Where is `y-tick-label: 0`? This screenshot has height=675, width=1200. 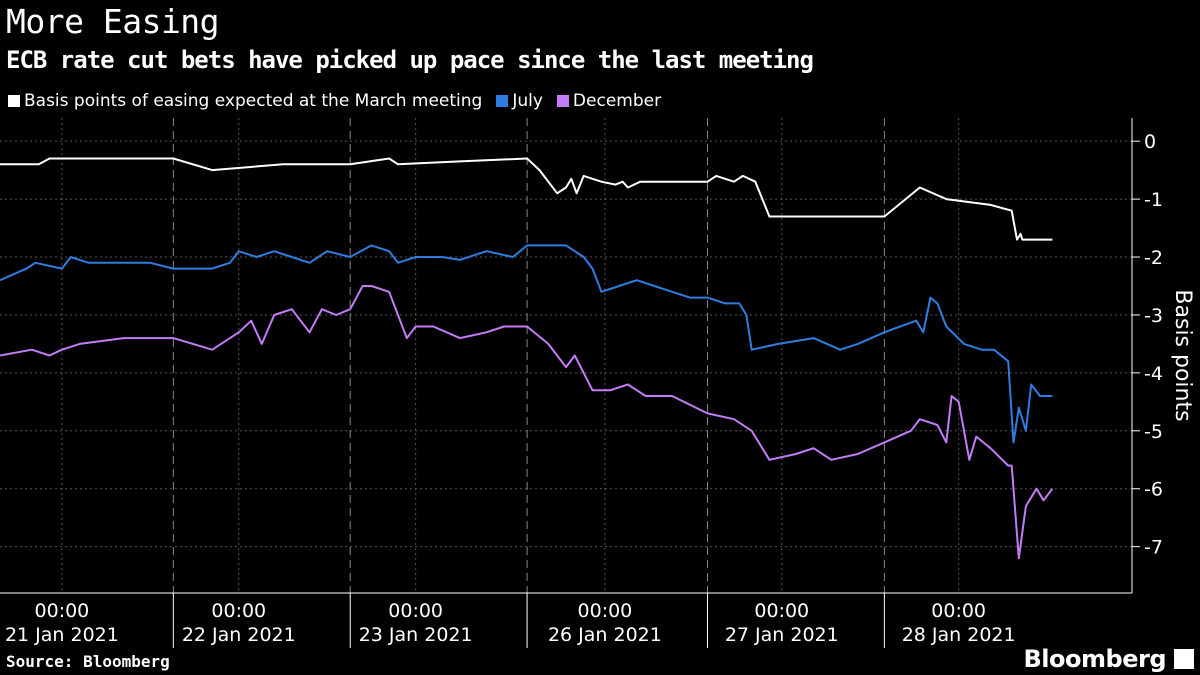
y-tick-label: 0 is located at coordinates (1150, 142).